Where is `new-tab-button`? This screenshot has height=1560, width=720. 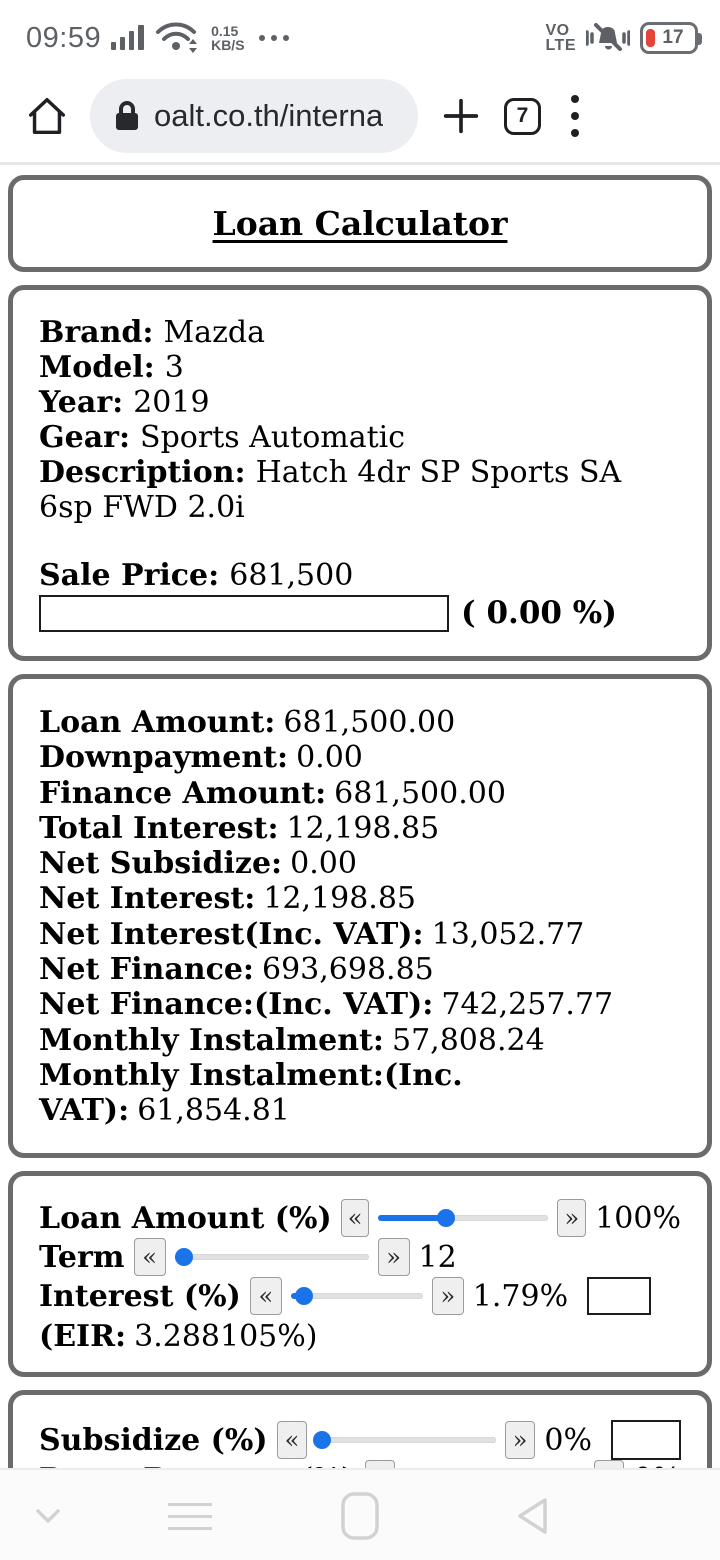
new-tab-button is located at coordinates (461, 116).